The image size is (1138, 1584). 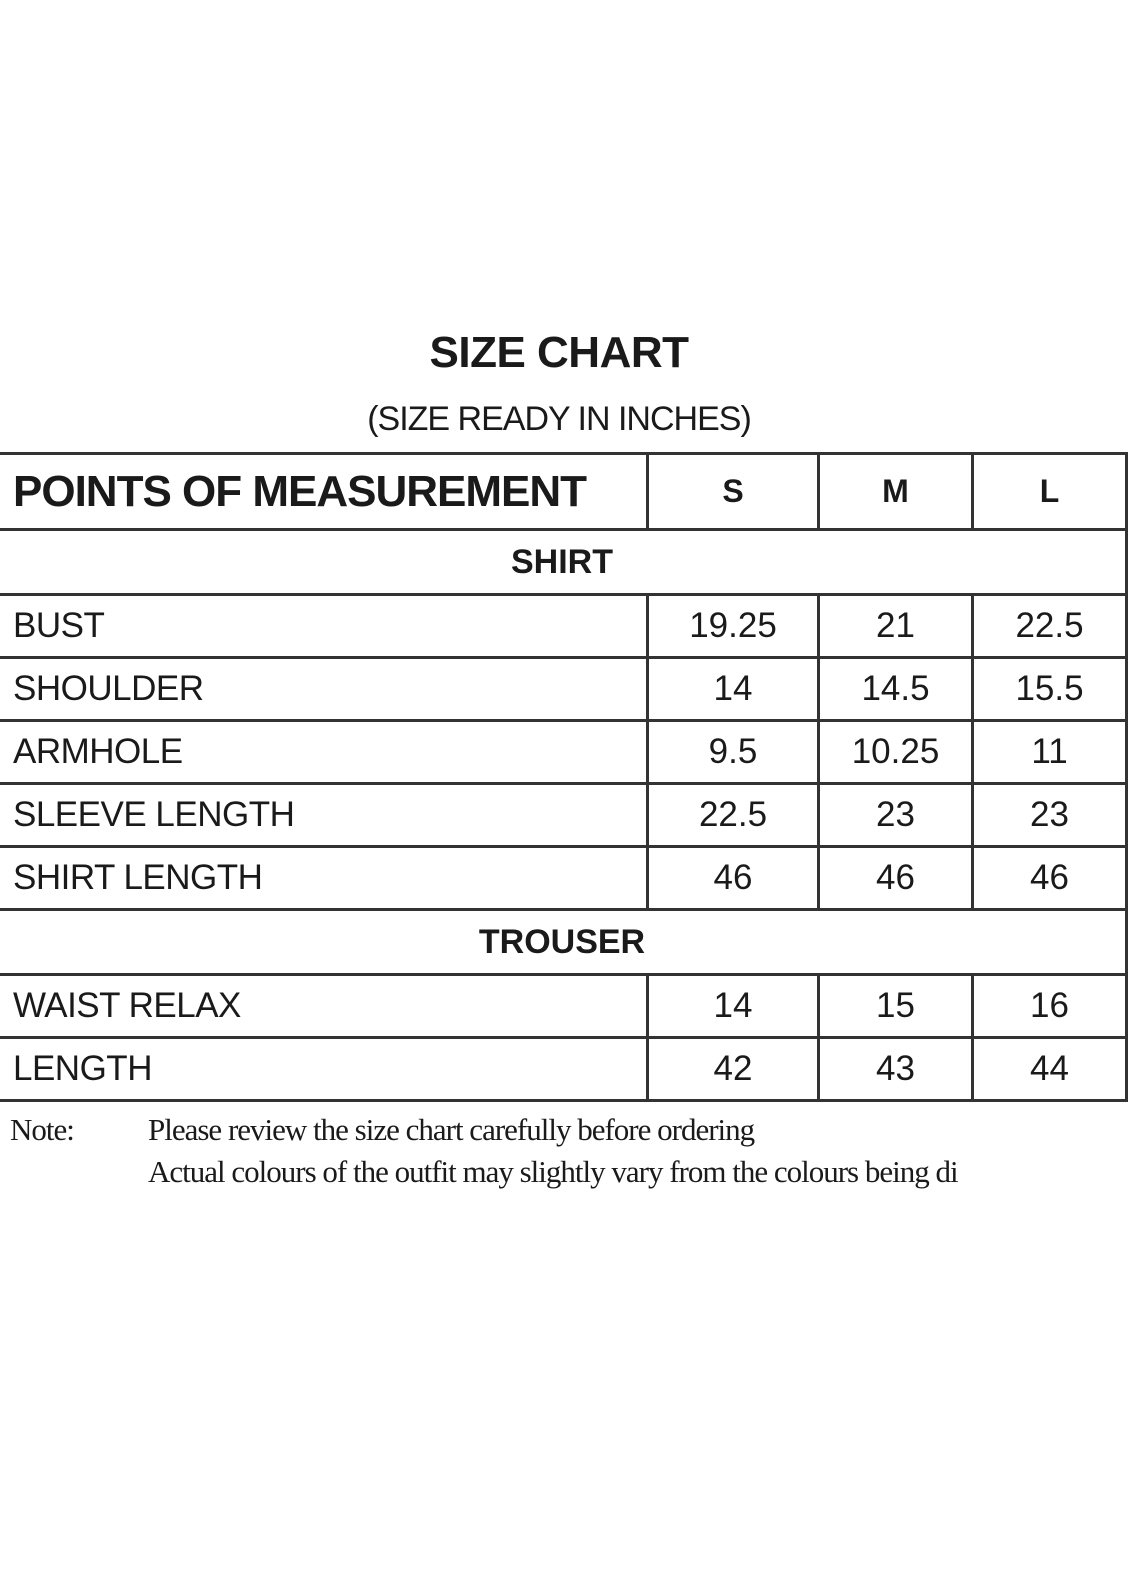 What do you see at coordinates (895, 689) in the screenshot?
I see `measurement-value: 14.5` at bounding box center [895, 689].